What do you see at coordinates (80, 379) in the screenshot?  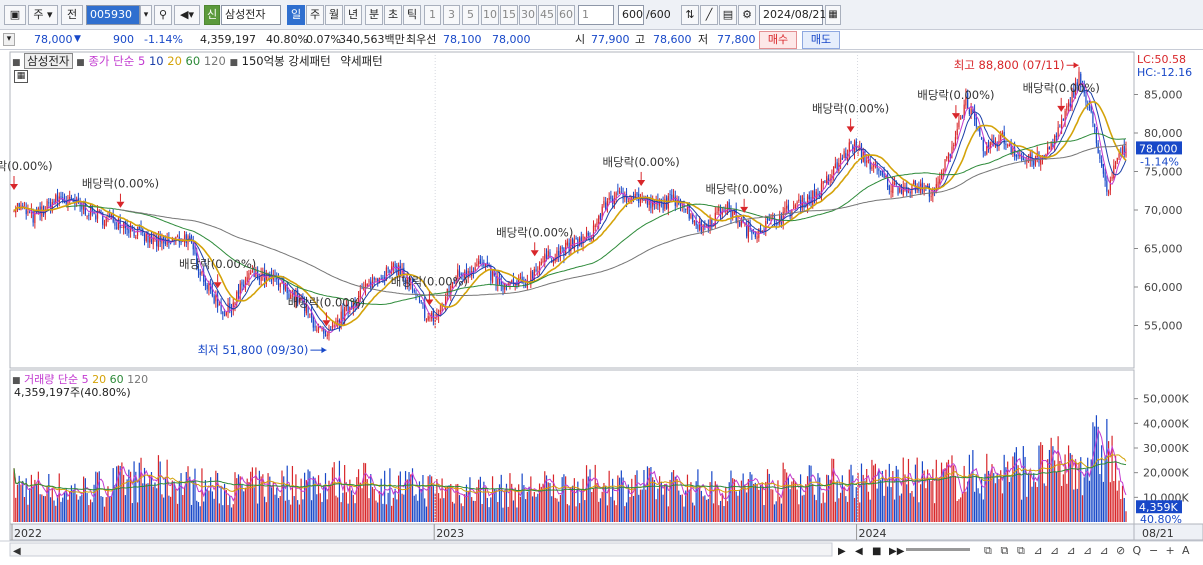 I see `legend-volume: ■ 거래량 단순 5 20 60 120` at bounding box center [80, 379].